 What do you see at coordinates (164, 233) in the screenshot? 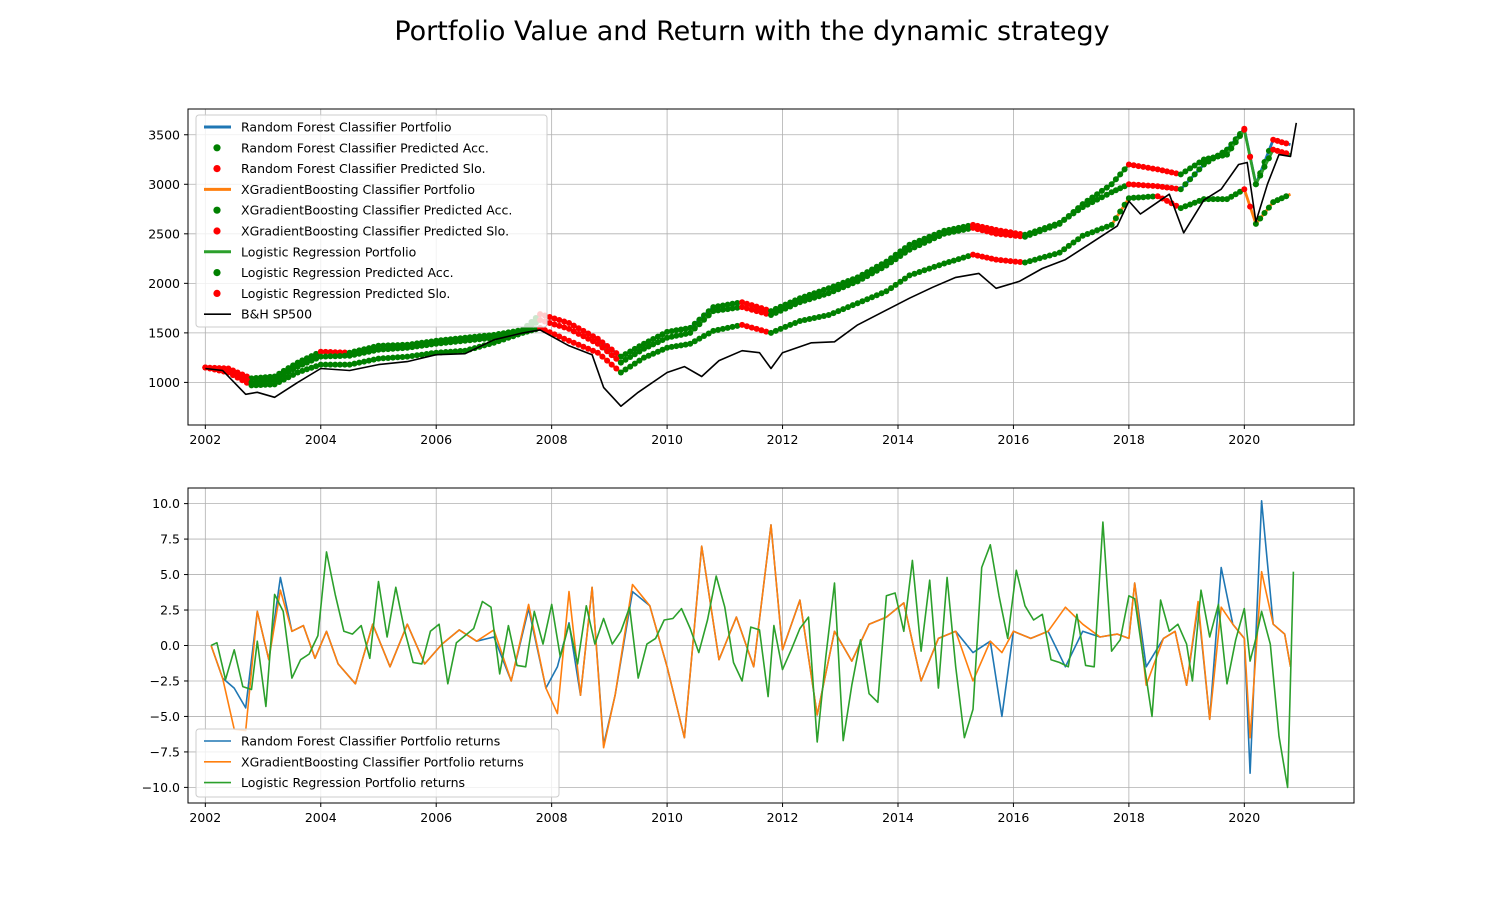
I see `y-tick-label: 2500` at bounding box center [164, 233].